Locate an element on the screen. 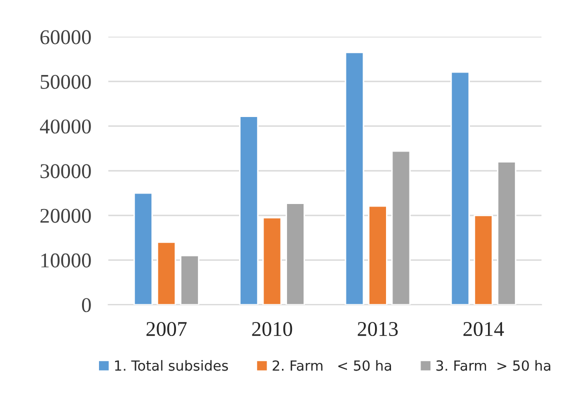 The image size is (570, 409). y-tick-label: 40000 is located at coordinates (65, 126).